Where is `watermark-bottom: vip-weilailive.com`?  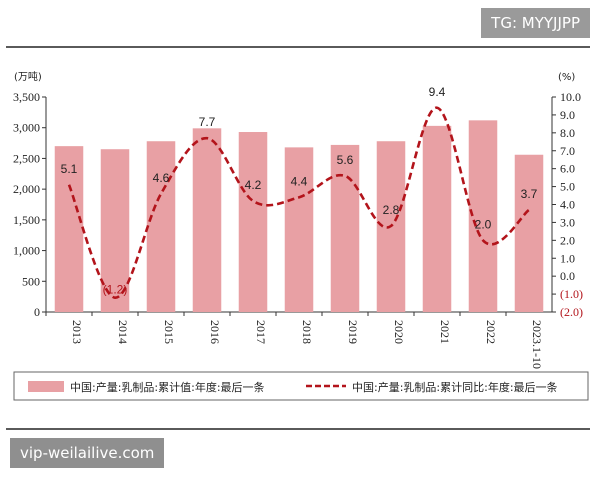 watermark-bottom: vip-weilailive.com is located at coordinates (87, 453).